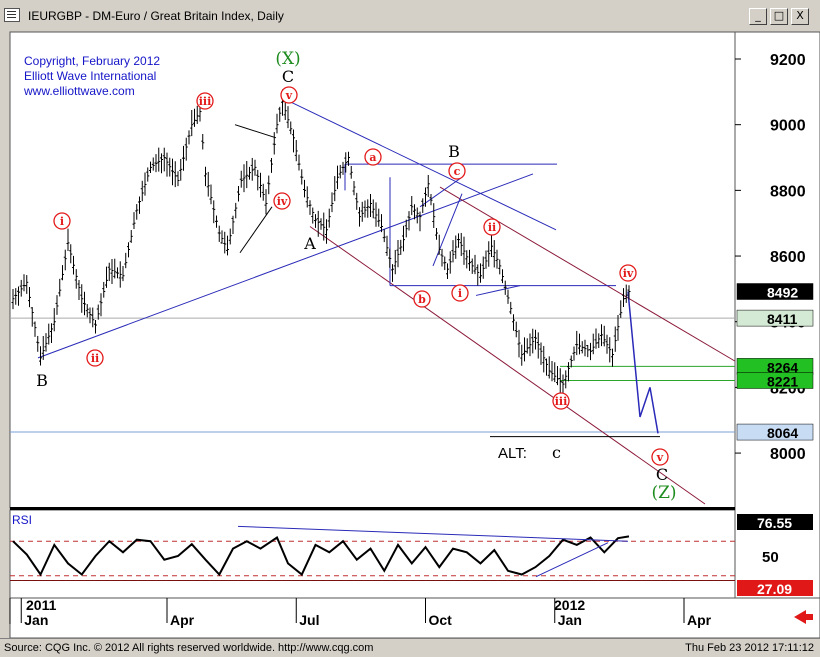 The width and height of the screenshot is (820, 657). What do you see at coordinates (779, 16) in the screenshot?
I see `maximize-button: □` at bounding box center [779, 16].